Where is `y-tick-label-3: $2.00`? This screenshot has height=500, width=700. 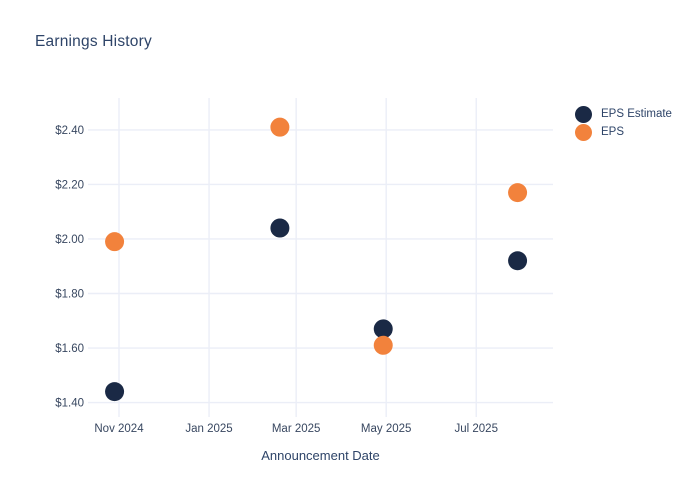 y-tick-label-3: $2.00 is located at coordinates (69, 240).